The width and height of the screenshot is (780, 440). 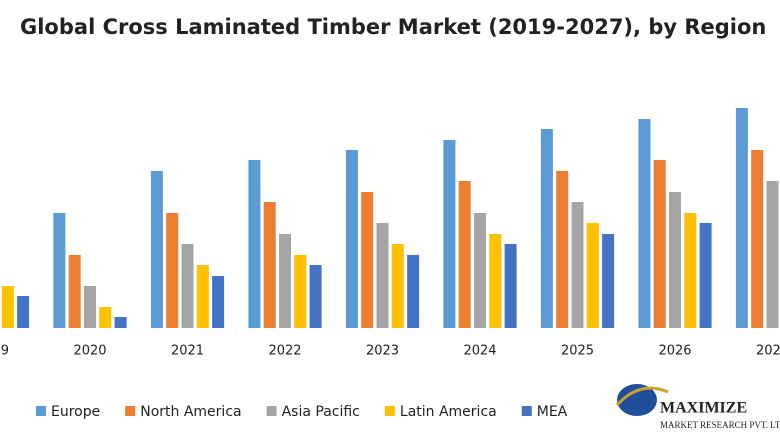 I want to click on logo-globe, so click(x=637, y=400).